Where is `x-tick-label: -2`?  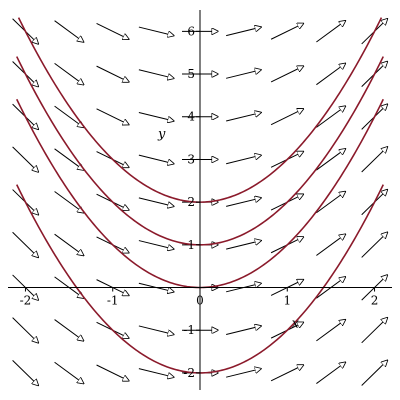
x-tick-label: -2 is located at coordinates (26, 301).